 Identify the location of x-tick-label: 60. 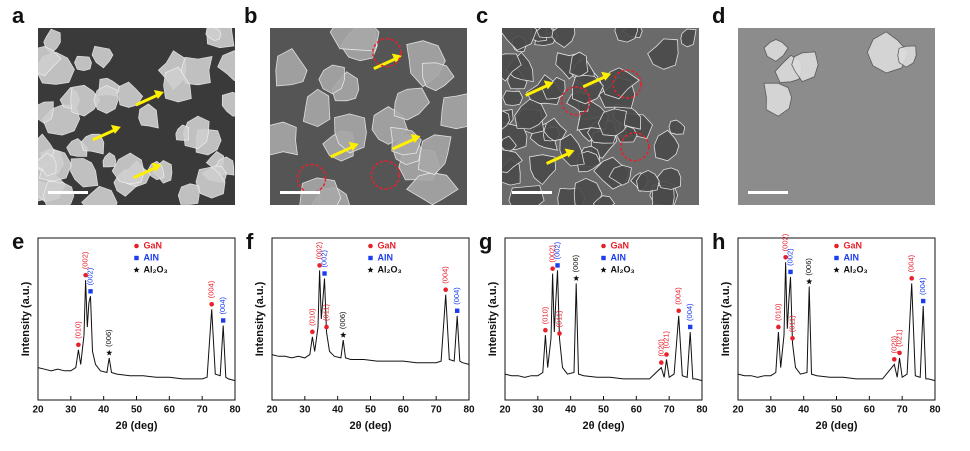
(404, 410).